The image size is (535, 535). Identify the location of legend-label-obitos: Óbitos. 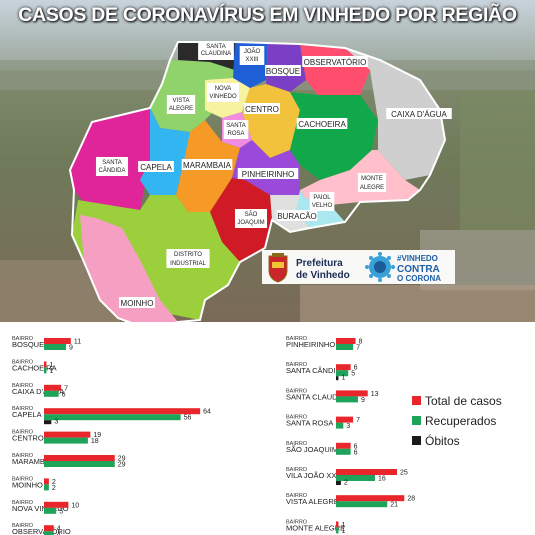
(442, 440).